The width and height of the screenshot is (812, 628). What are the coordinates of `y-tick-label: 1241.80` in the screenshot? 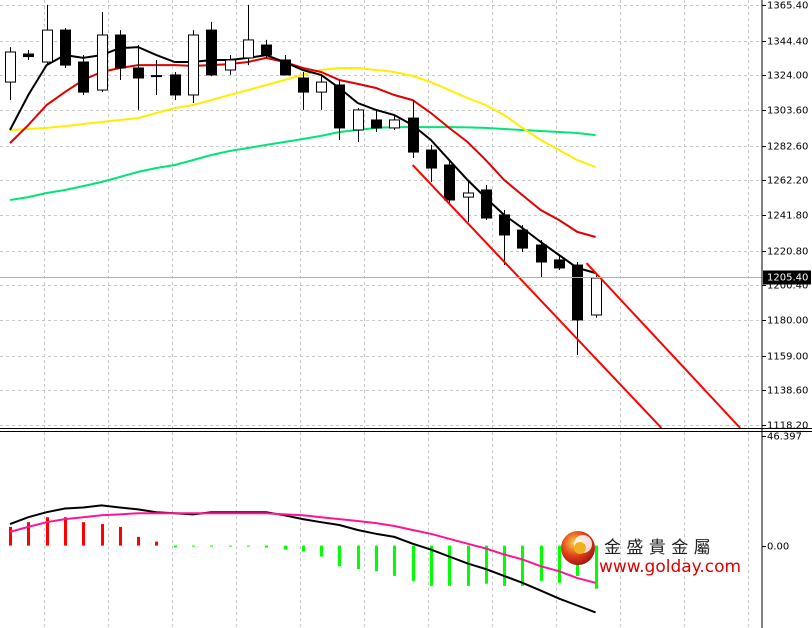 It's located at (787, 216).